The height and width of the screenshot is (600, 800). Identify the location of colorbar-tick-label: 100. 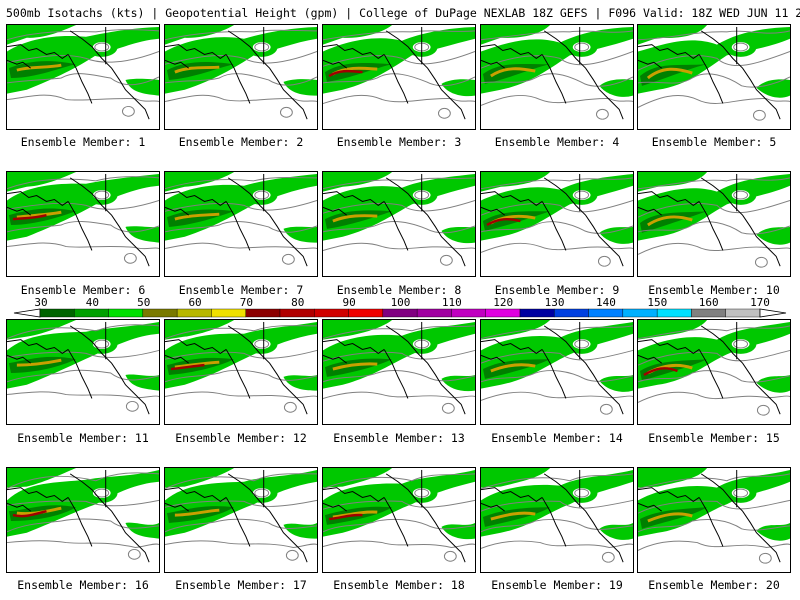
(401, 302).